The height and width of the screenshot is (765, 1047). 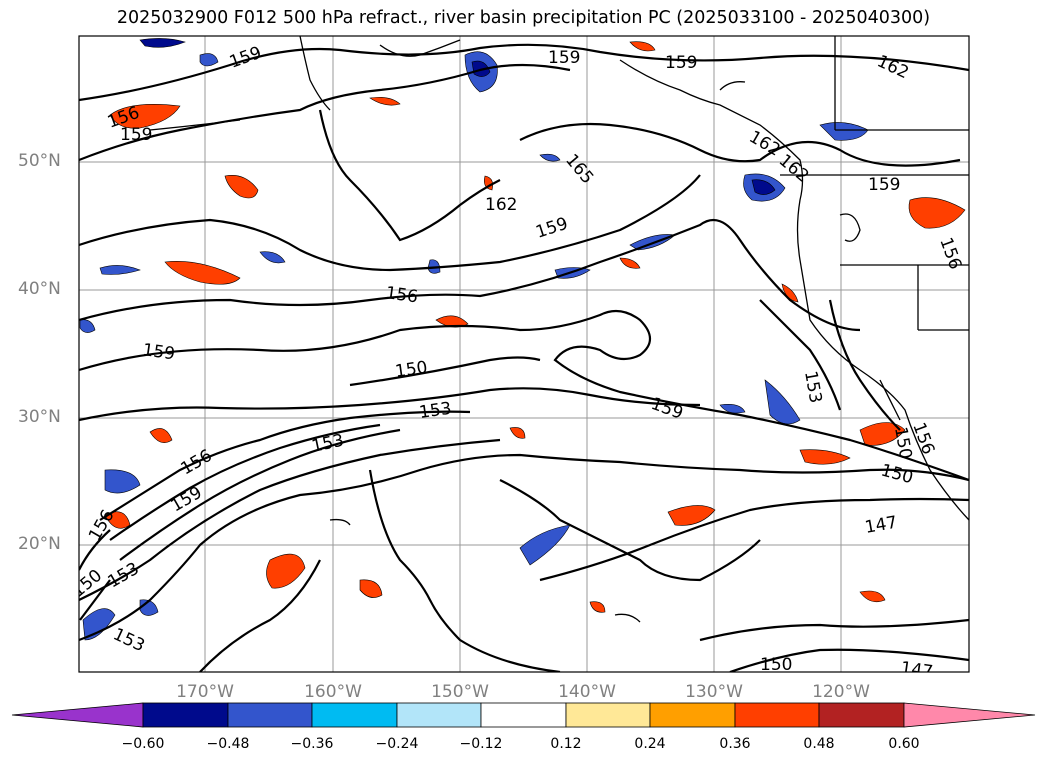 What do you see at coordinates (205, 692) in the screenshot?
I see `lon-label: 170°W` at bounding box center [205, 692].